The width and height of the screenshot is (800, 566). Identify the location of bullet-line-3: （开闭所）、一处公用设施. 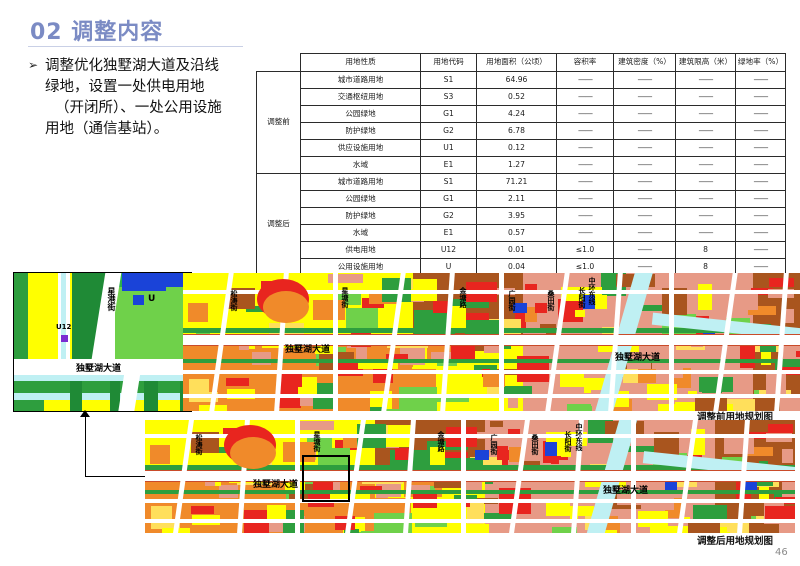
(138, 108).